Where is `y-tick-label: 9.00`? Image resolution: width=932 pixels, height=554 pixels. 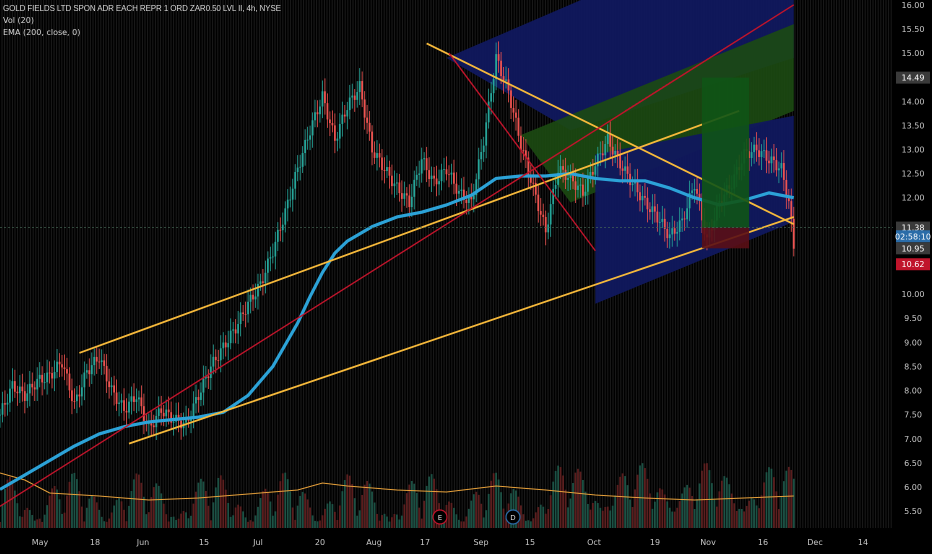
y-tick-label: 9.00 is located at coordinates (913, 342).